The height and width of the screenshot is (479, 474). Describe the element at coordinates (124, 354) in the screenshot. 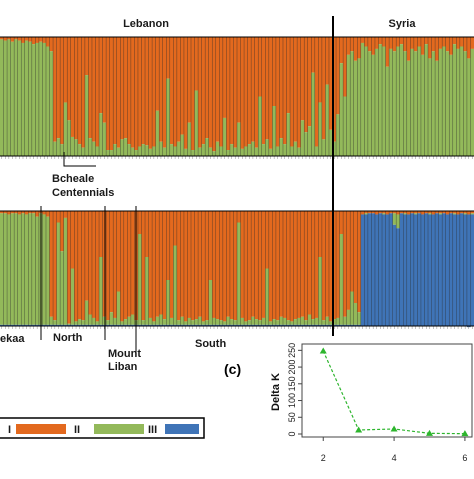

I see `region-label-mount: Mount` at that location.